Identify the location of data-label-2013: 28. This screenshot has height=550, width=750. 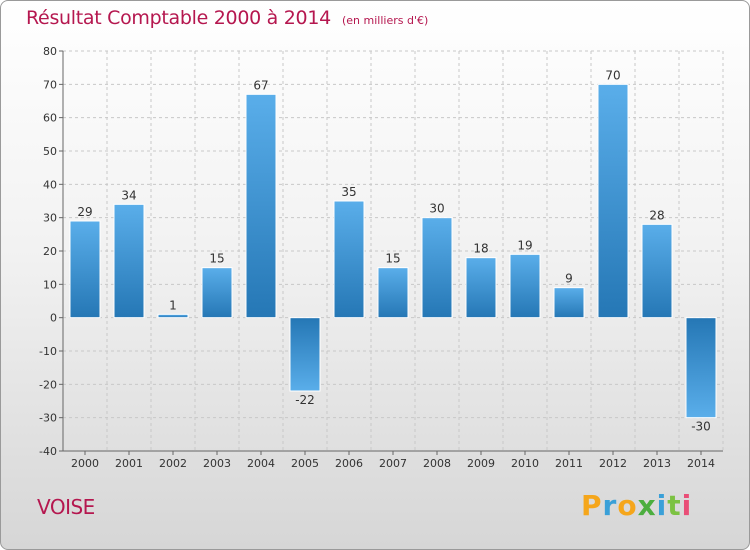
(656, 215).